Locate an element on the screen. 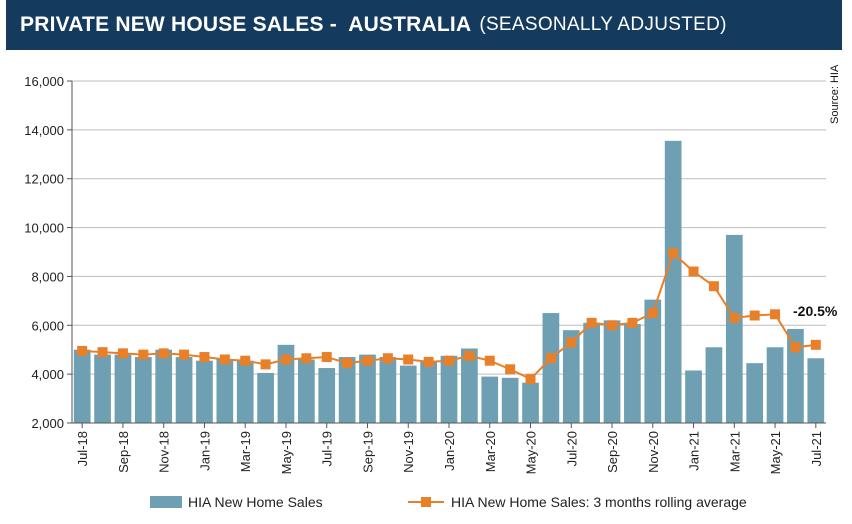 The width and height of the screenshot is (852, 524). x-tick-label: Jan-20 is located at coordinates (449, 451).